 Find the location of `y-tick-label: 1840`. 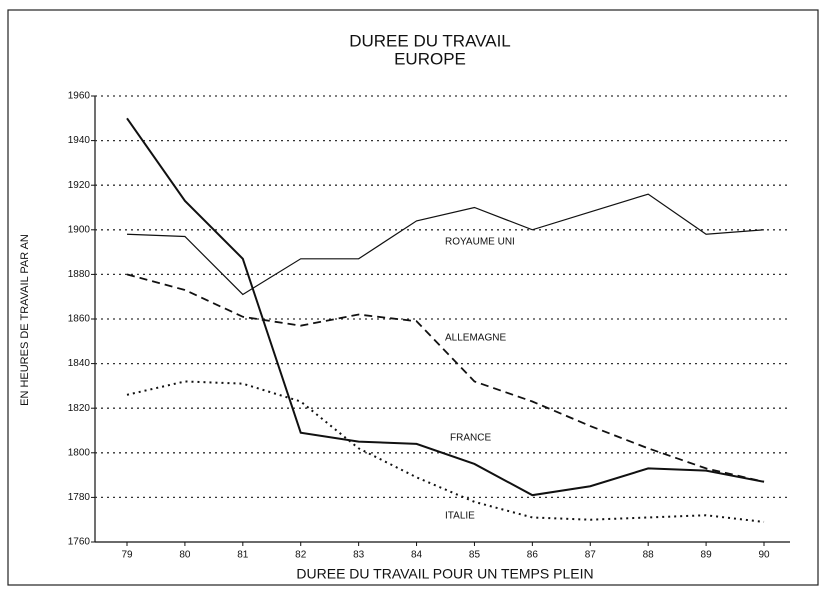

y-tick-label: 1840 is located at coordinates (79, 363).